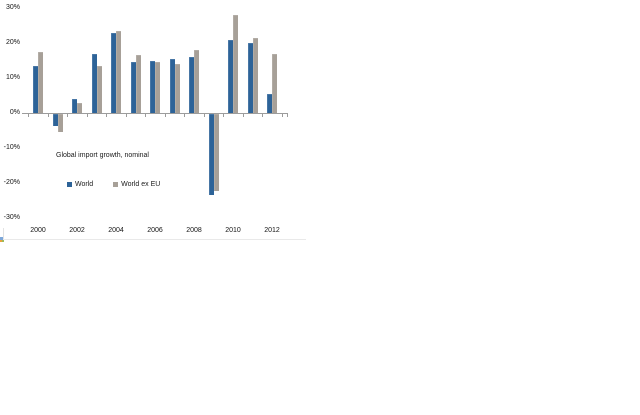 This screenshot has width=640, height=415. I want to click on legend: World World ex EU, so click(113, 184).